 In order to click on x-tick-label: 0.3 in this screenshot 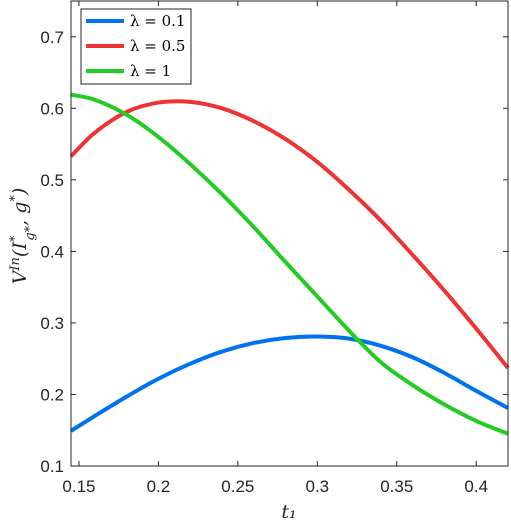, I will do `click(317, 486)`.